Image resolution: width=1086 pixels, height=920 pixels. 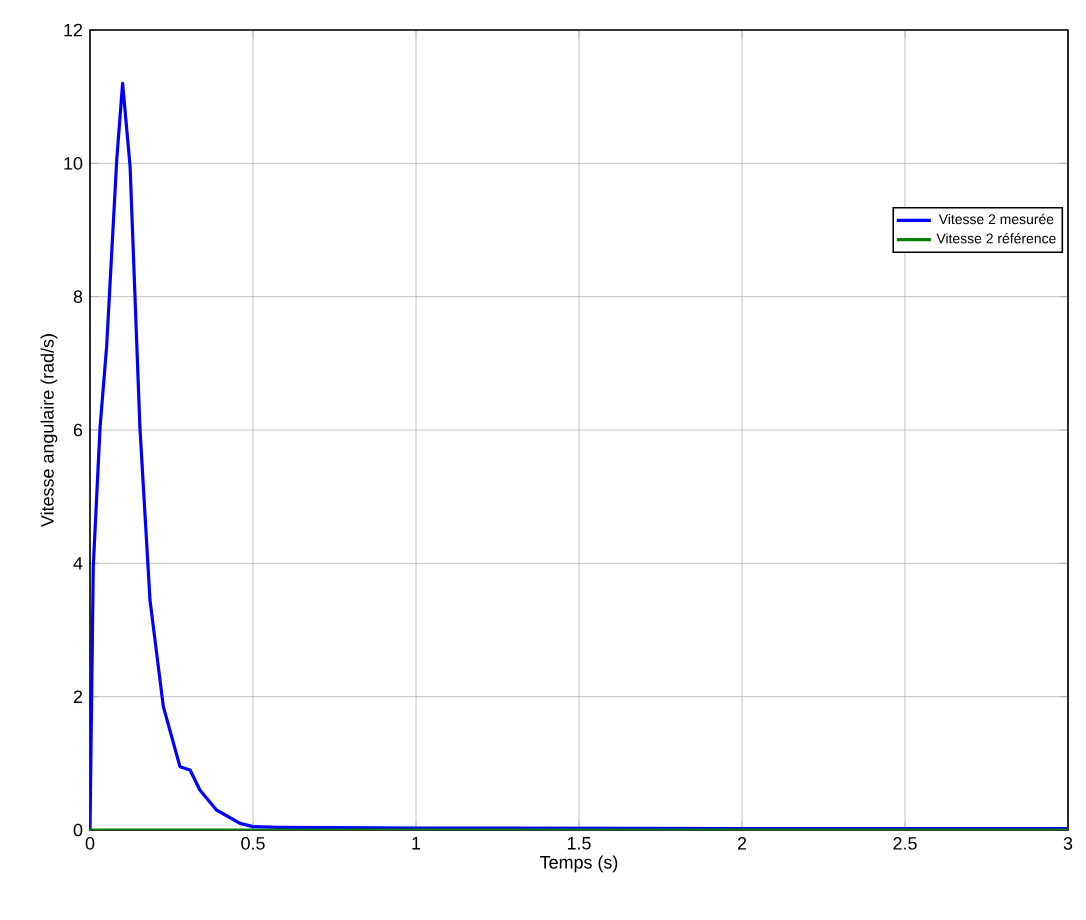 What do you see at coordinates (579, 843) in the screenshot?
I see `x-tick-label: 1.5` at bounding box center [579, 843].